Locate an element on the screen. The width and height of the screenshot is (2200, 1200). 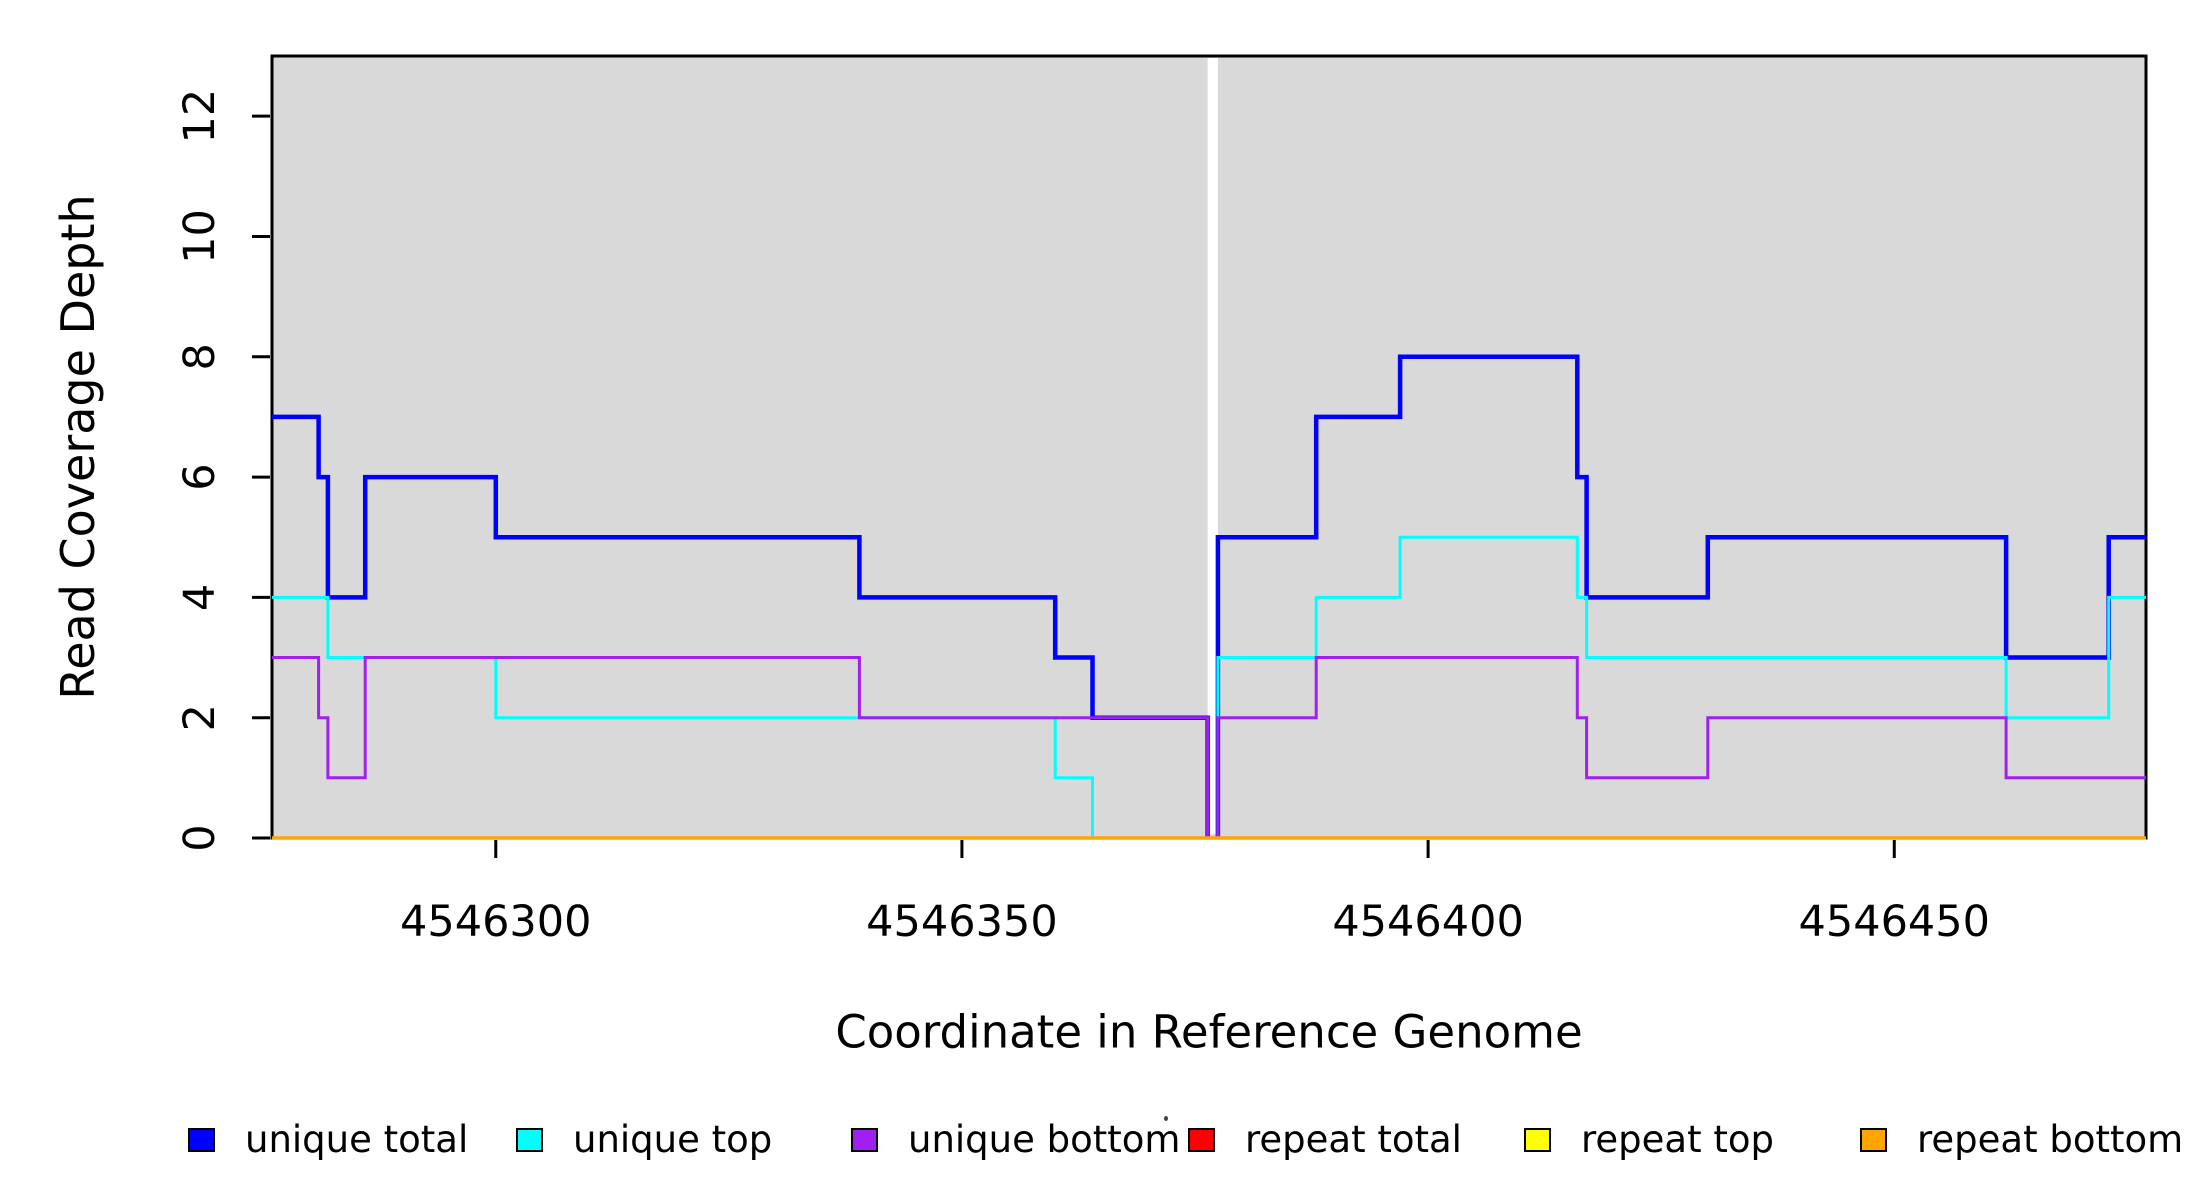
y-axis-title: Read Coverage Depth is located at coordinates (78, 447).